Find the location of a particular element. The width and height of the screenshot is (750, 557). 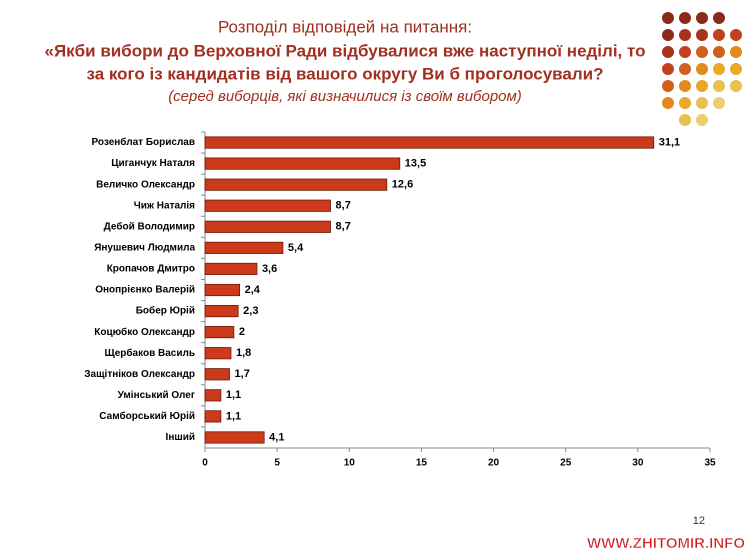

decor-dots is located at coordinates (702, 69).